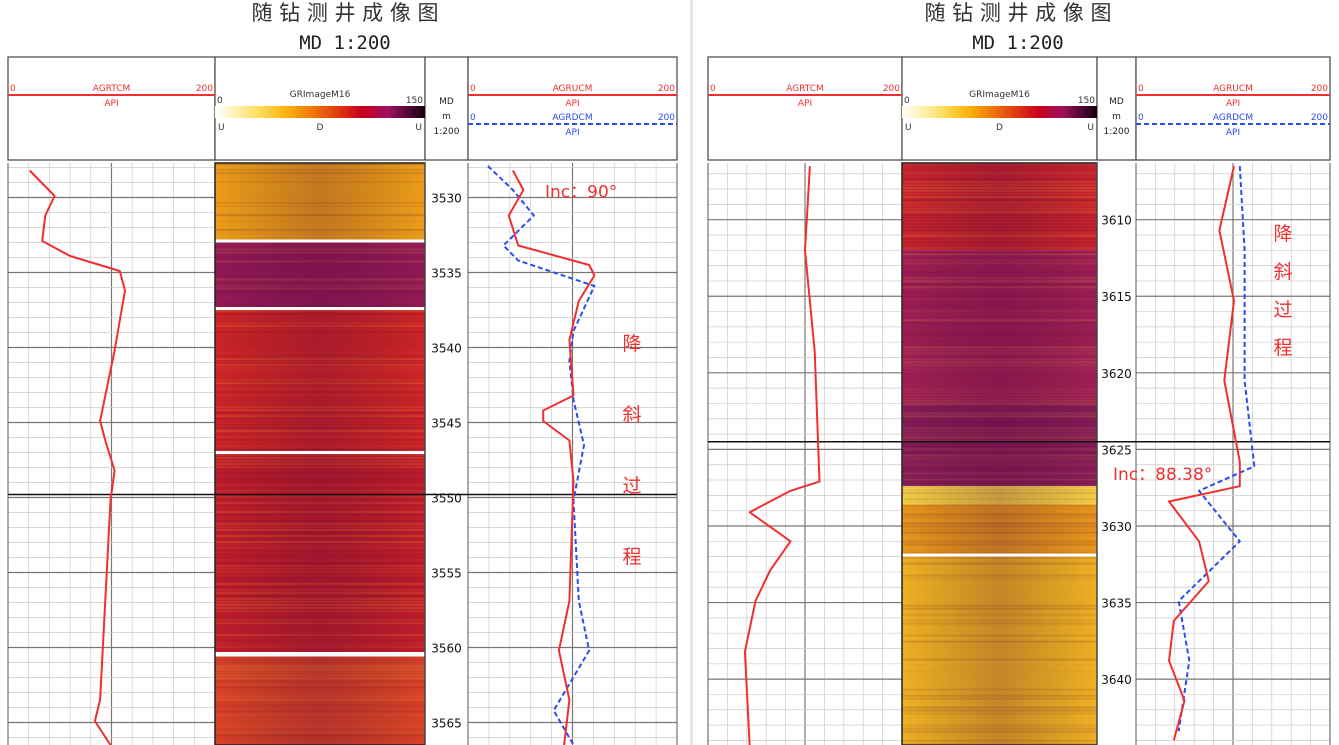  Describe the element at coordinates (1116, 221) in the screenshot. I see `depth-tick-label: 3610` at that location.